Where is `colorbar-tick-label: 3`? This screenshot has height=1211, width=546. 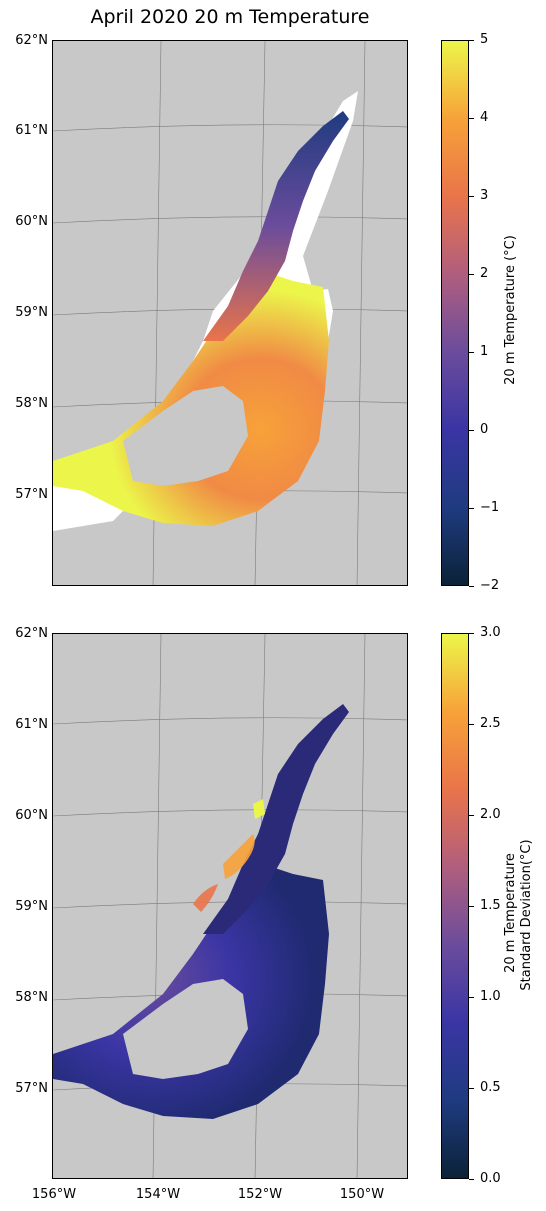 colorbar-tick-label: 3 is located at coordinates (484, 195).